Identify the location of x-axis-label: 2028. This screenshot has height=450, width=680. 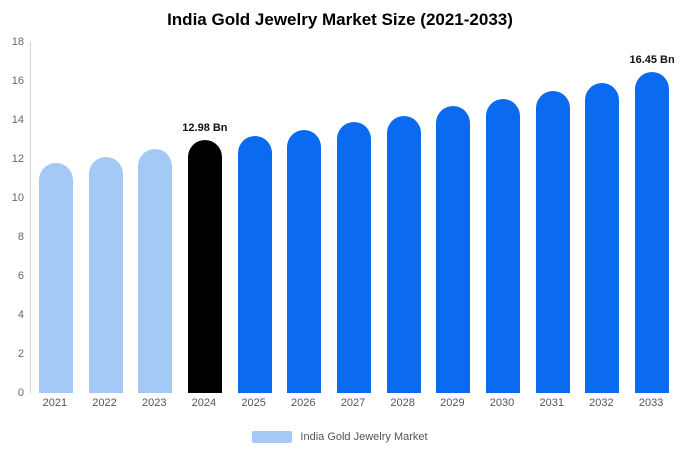
(402, 403).